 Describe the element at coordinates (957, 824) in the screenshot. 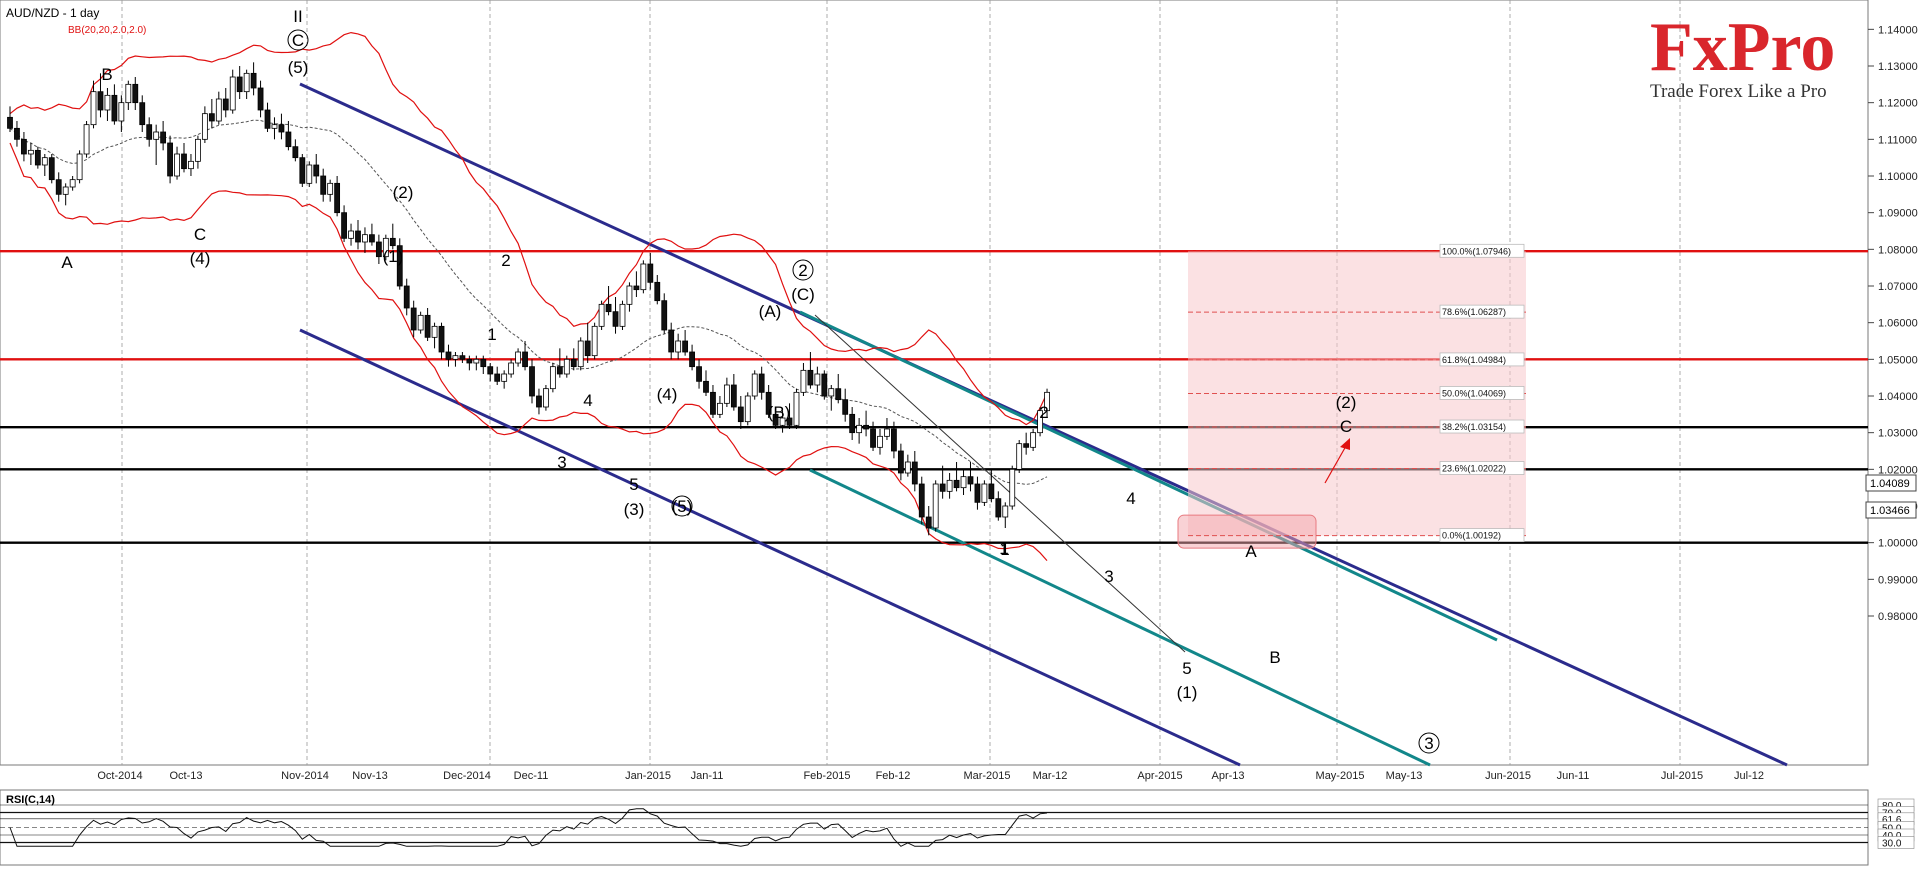

I see `rsi-indicator: 80.070.061.650.040.030.0` at that location.